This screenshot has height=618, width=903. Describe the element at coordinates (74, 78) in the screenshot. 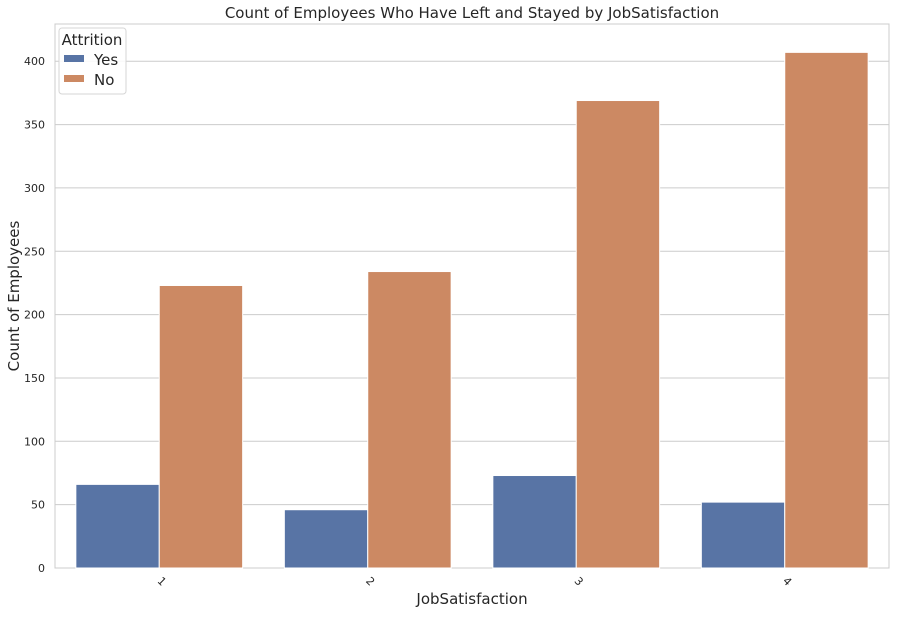

I see `legend-swatch-no` at that location.